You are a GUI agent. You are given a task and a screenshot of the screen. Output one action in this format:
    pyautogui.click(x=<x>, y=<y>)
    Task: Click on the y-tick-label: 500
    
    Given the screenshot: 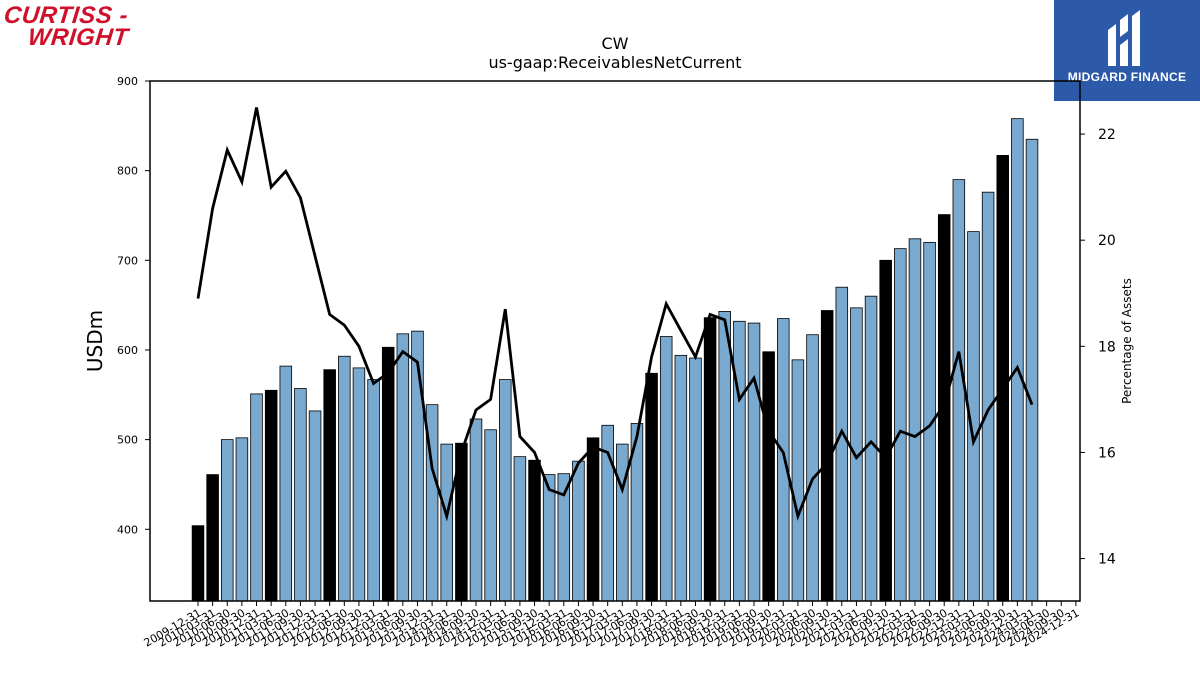 What is the action you would take?
    pyautogui.click(x=127, y=440)
    